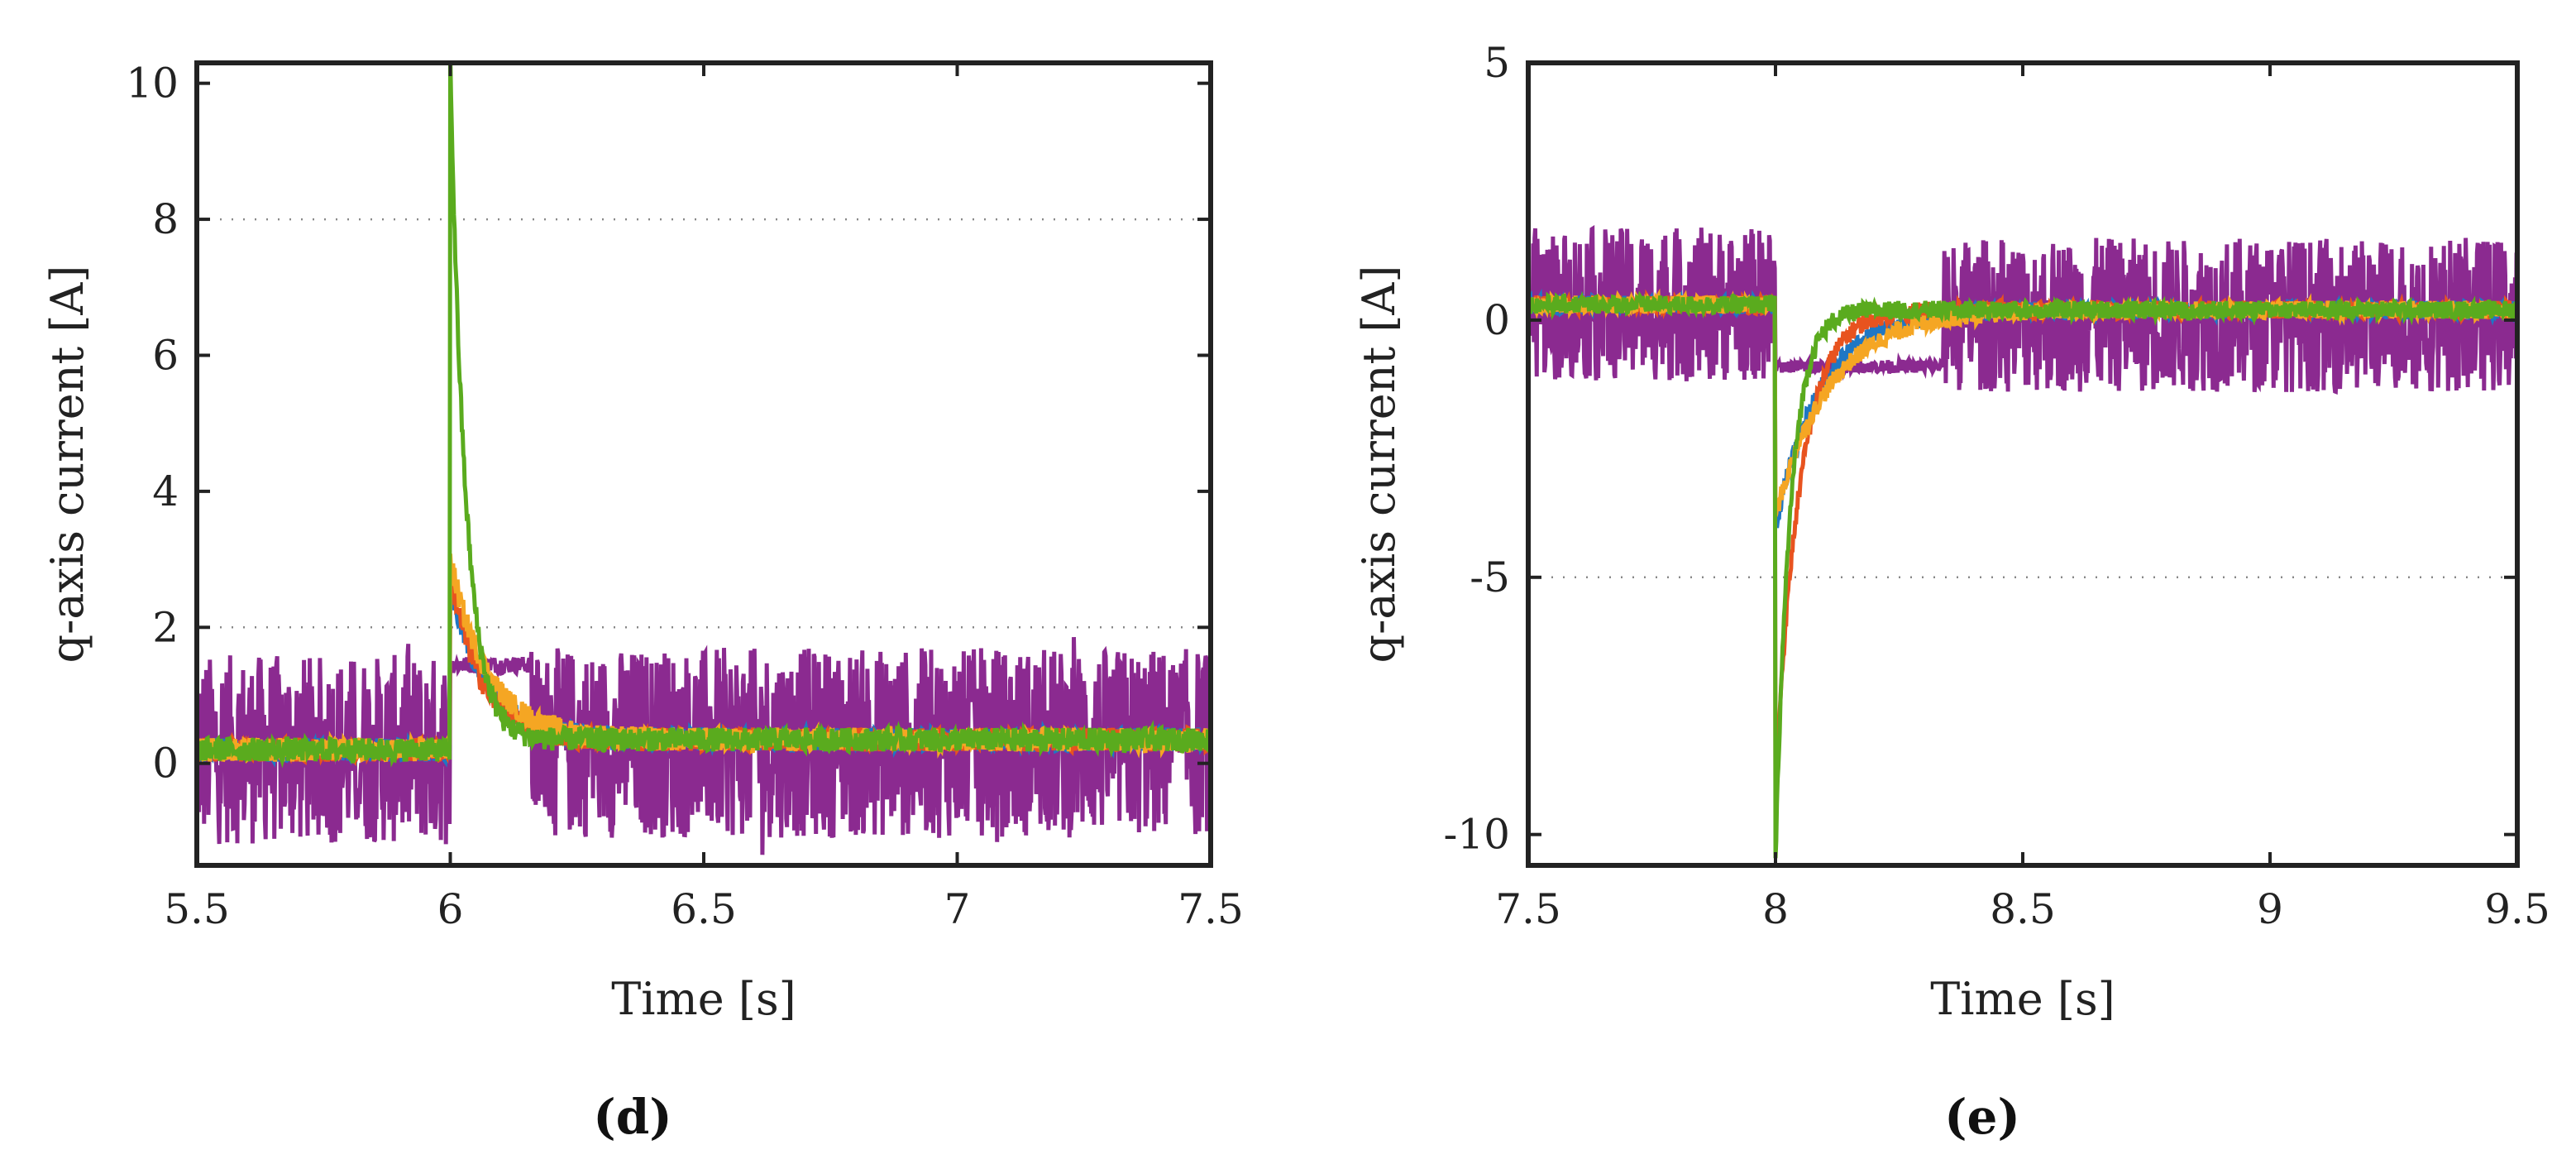  What do you see at coordinates (152, 84) in the screenshot?
I see `y-tick-label: 10` at bounding box center [152, 84].